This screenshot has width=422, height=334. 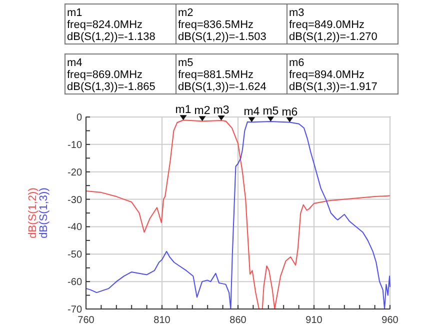 I want to click on y-tick-label: -10, so click(x=75, y=145).